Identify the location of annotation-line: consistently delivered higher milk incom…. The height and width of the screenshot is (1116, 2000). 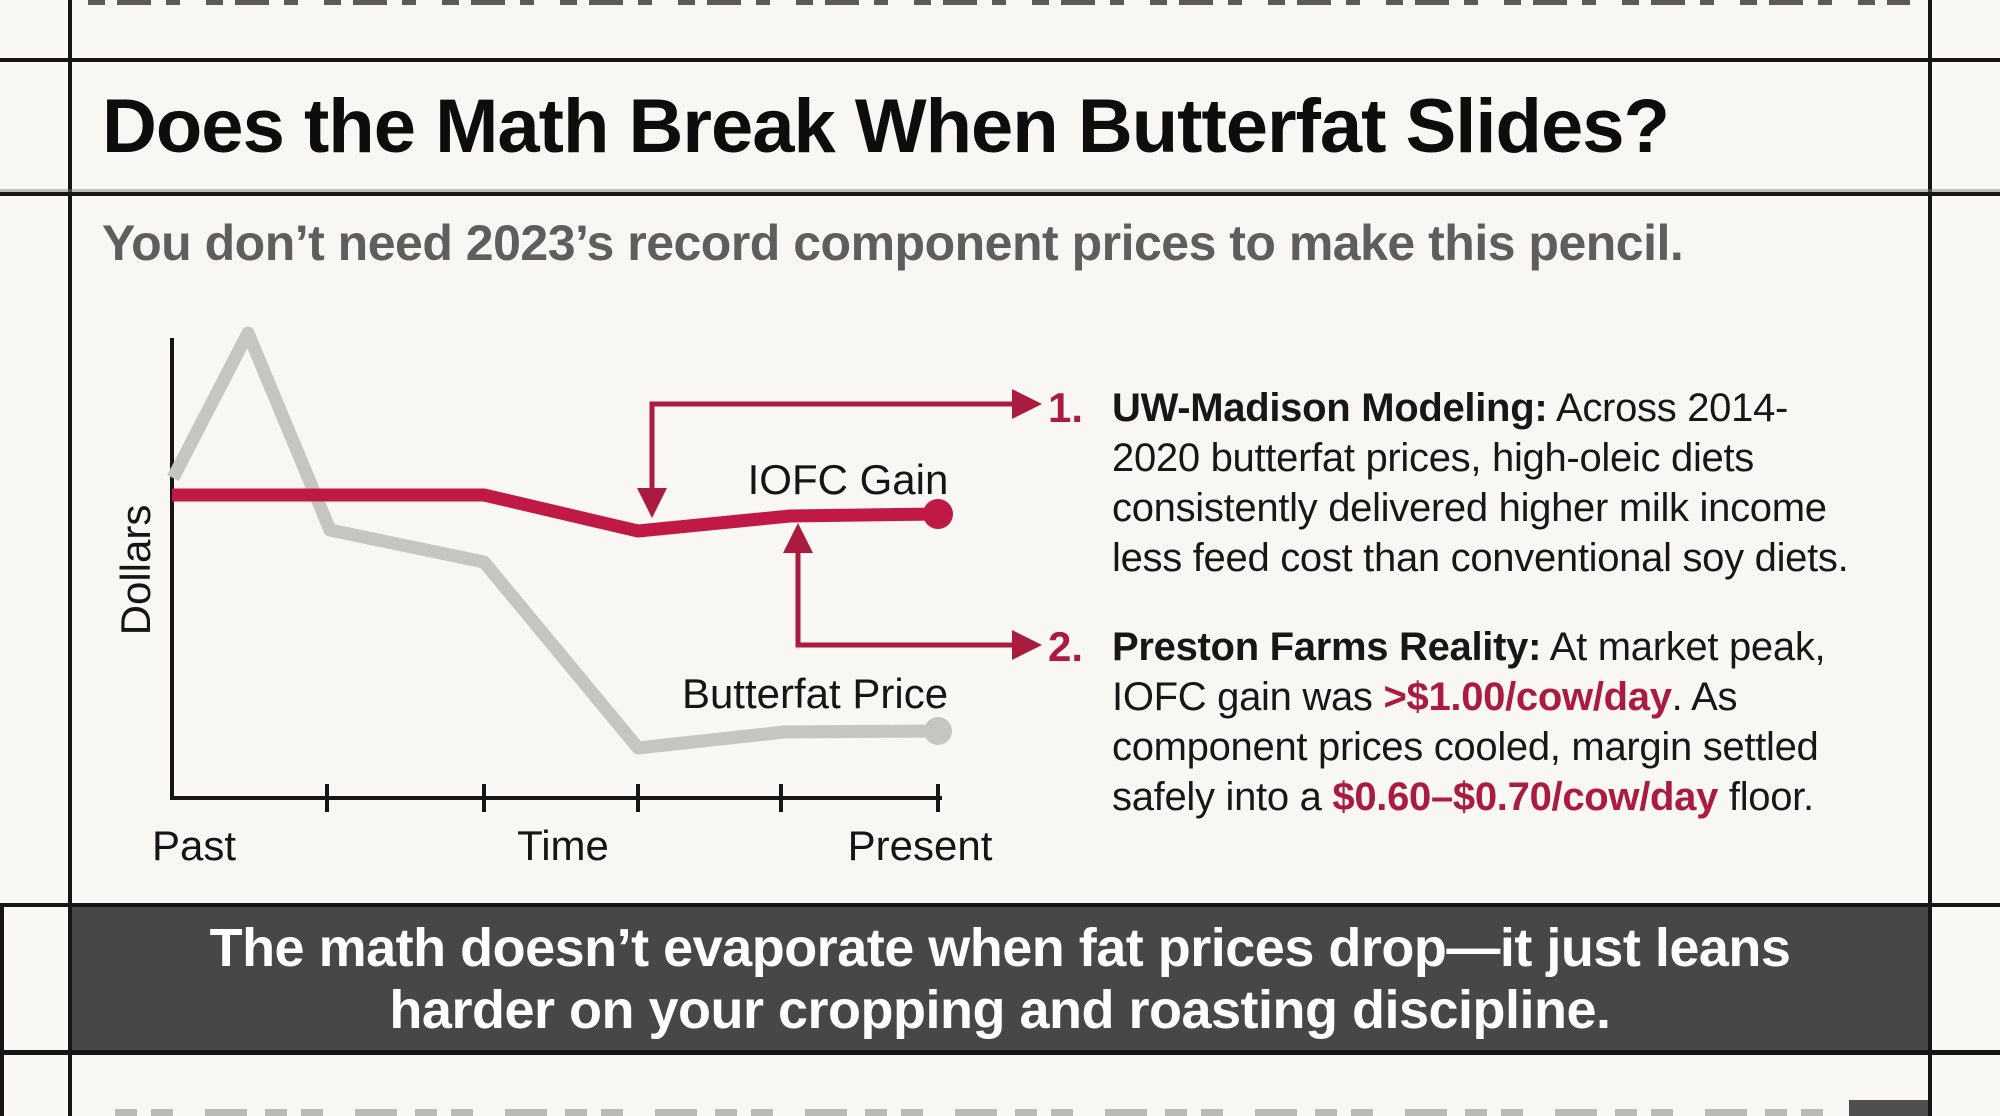
(1469, 508).